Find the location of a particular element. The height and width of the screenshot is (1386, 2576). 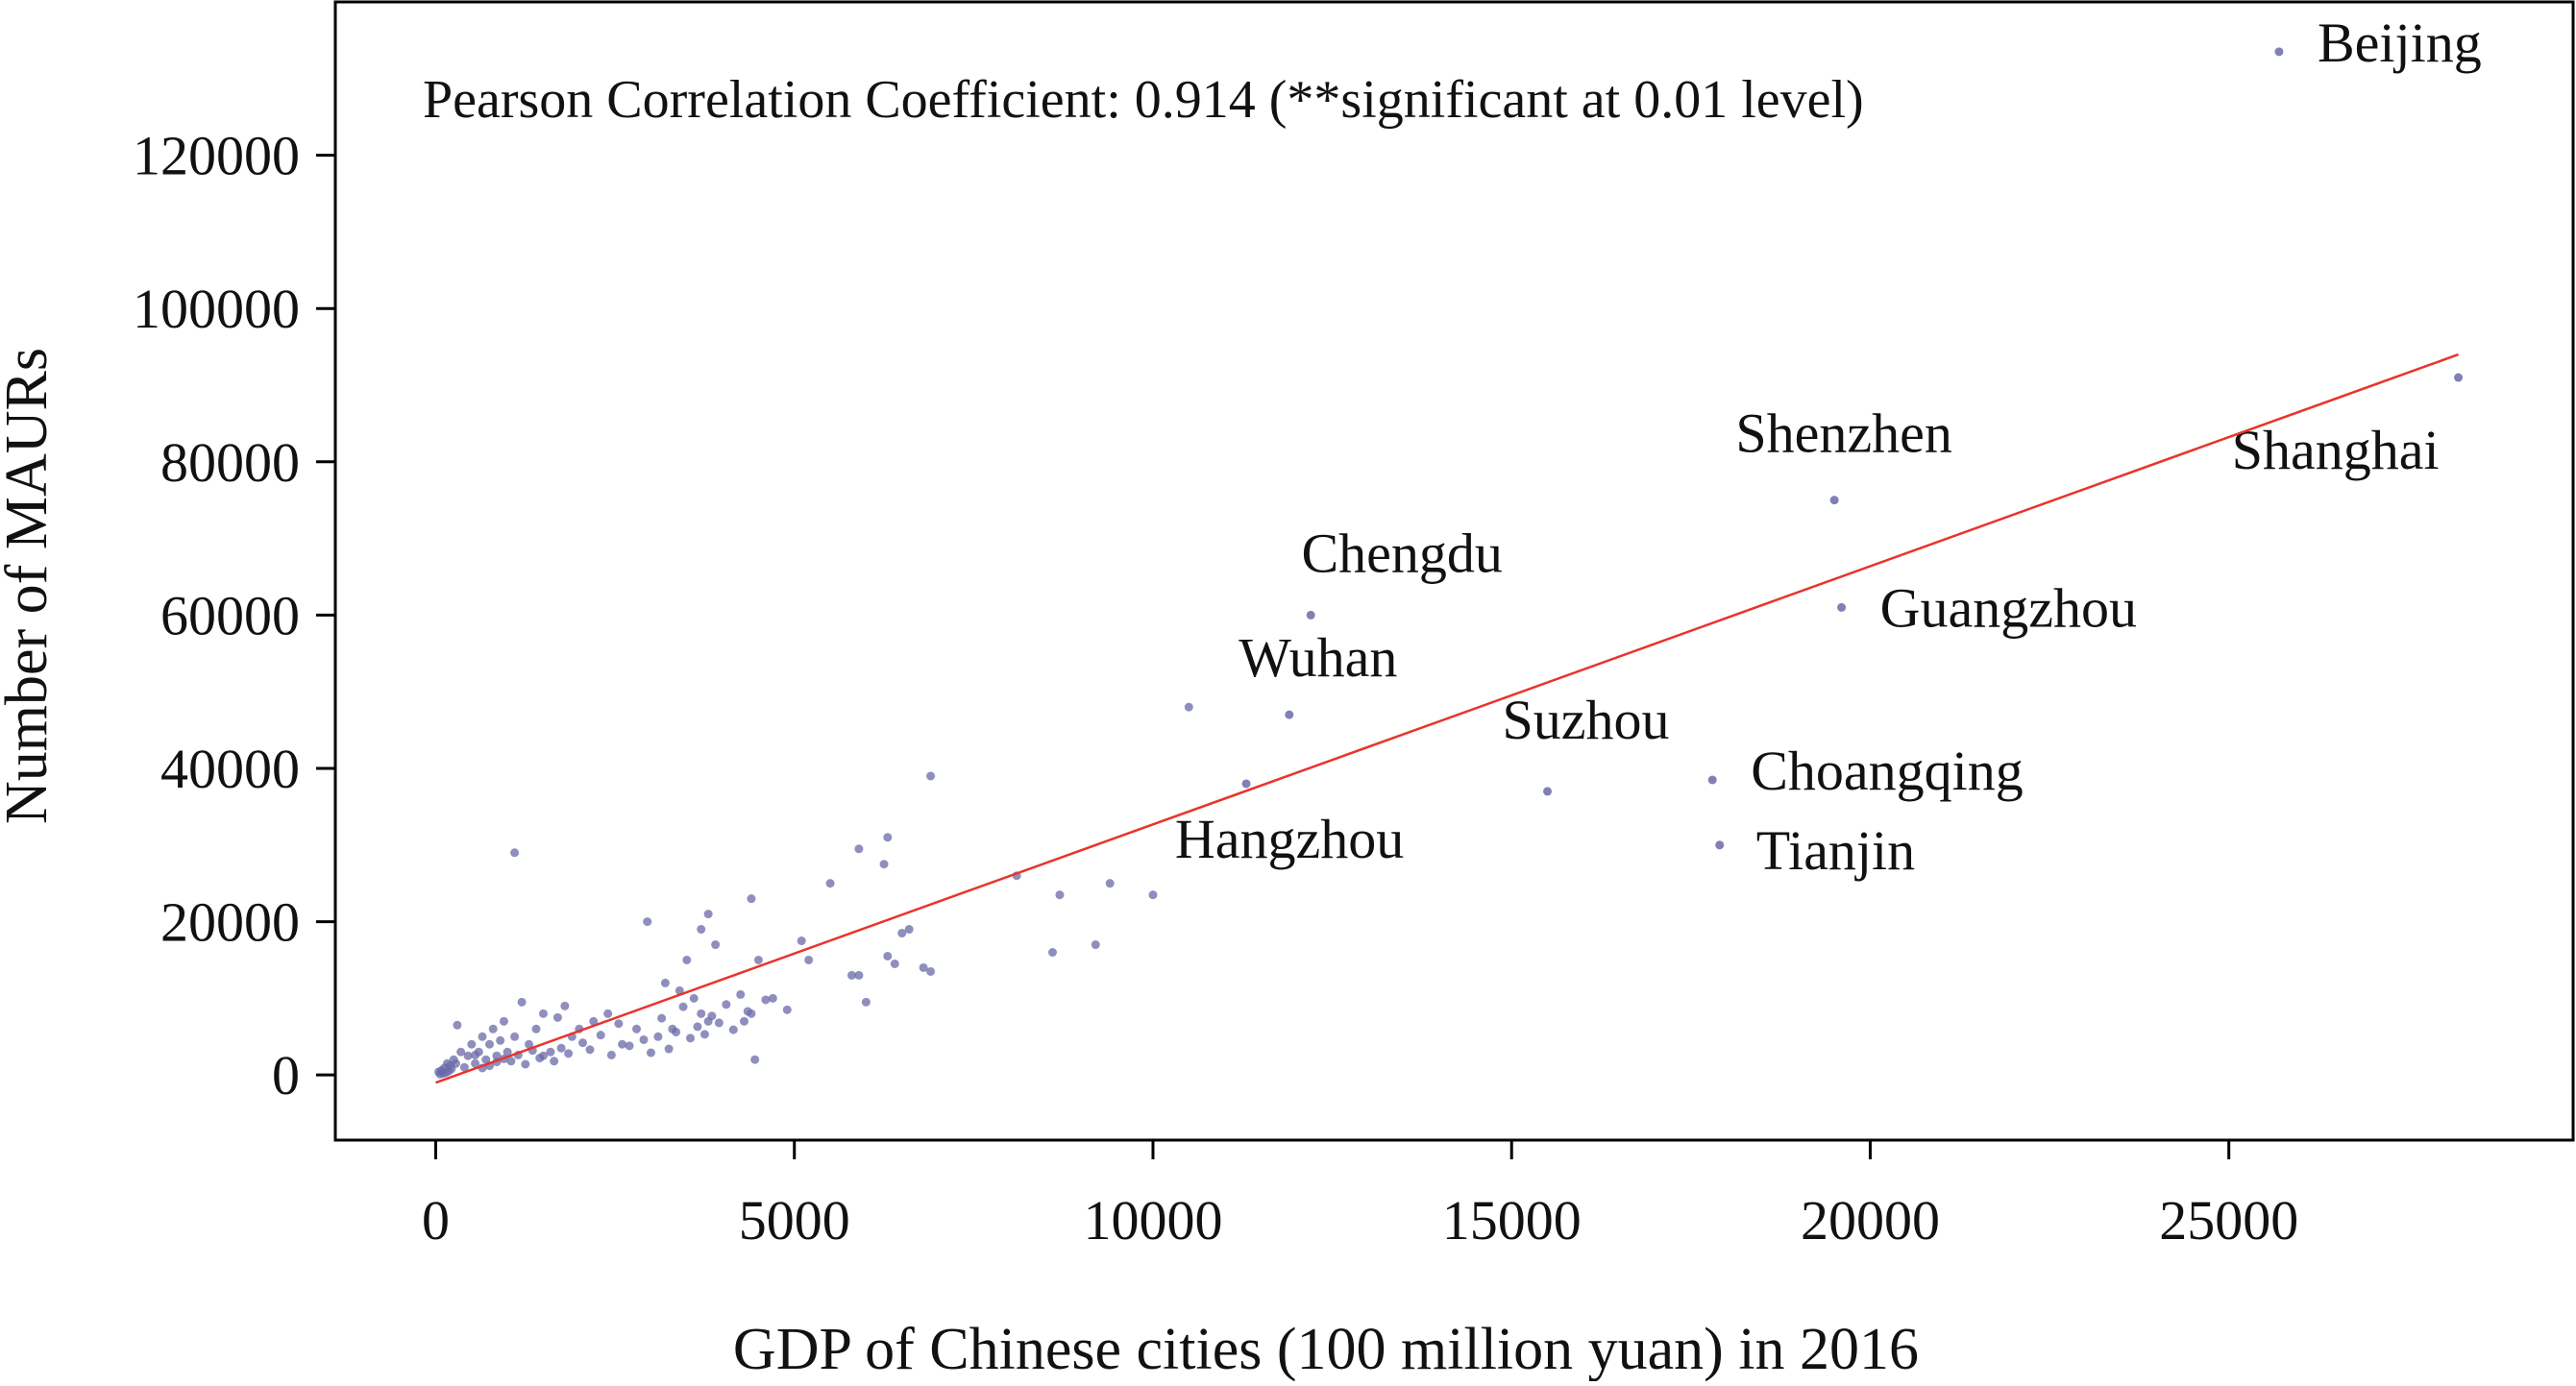

y-tick-label: 120000 is located at coordinates (216, 156).